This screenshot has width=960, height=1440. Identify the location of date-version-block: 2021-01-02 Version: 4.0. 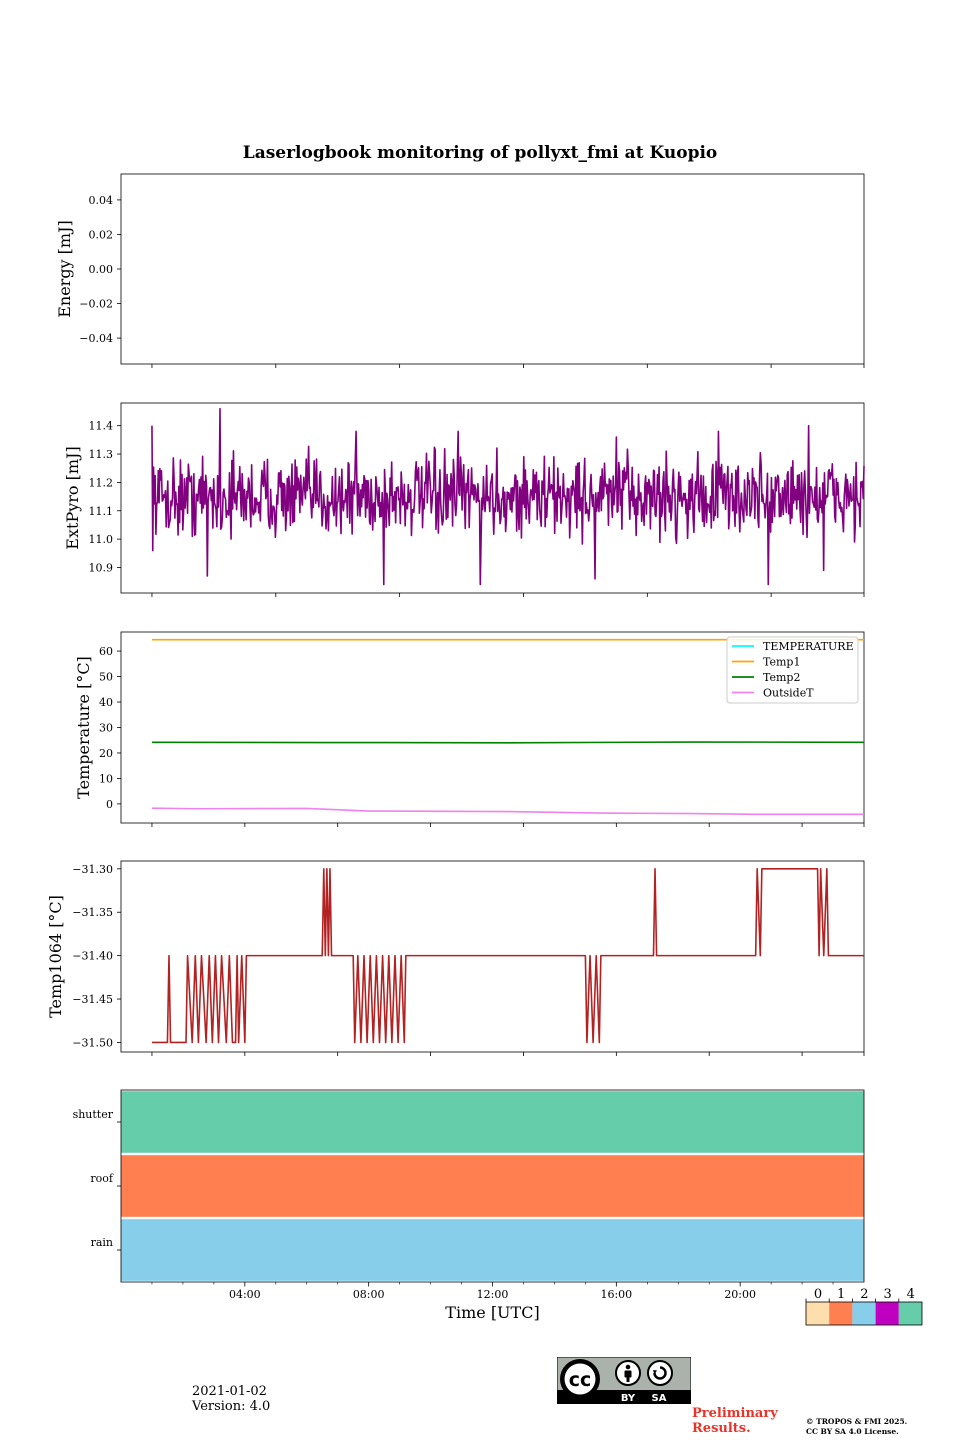
(231, 1399).